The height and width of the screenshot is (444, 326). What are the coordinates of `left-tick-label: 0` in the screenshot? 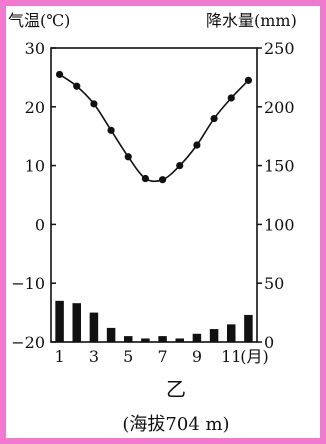 It's located at (40, 224).